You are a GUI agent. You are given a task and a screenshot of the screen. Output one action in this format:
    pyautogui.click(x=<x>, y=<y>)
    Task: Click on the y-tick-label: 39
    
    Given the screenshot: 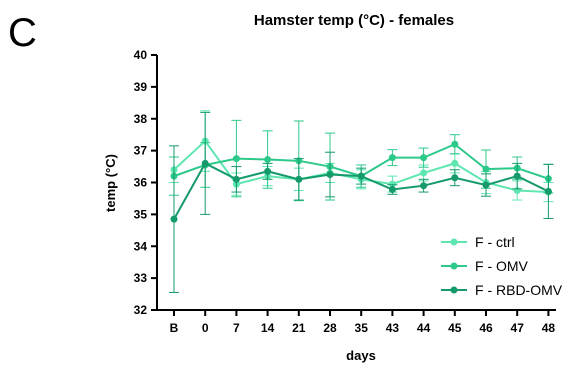 What is the action you would take?
    pyautogui.click(x=141, y=87)
    